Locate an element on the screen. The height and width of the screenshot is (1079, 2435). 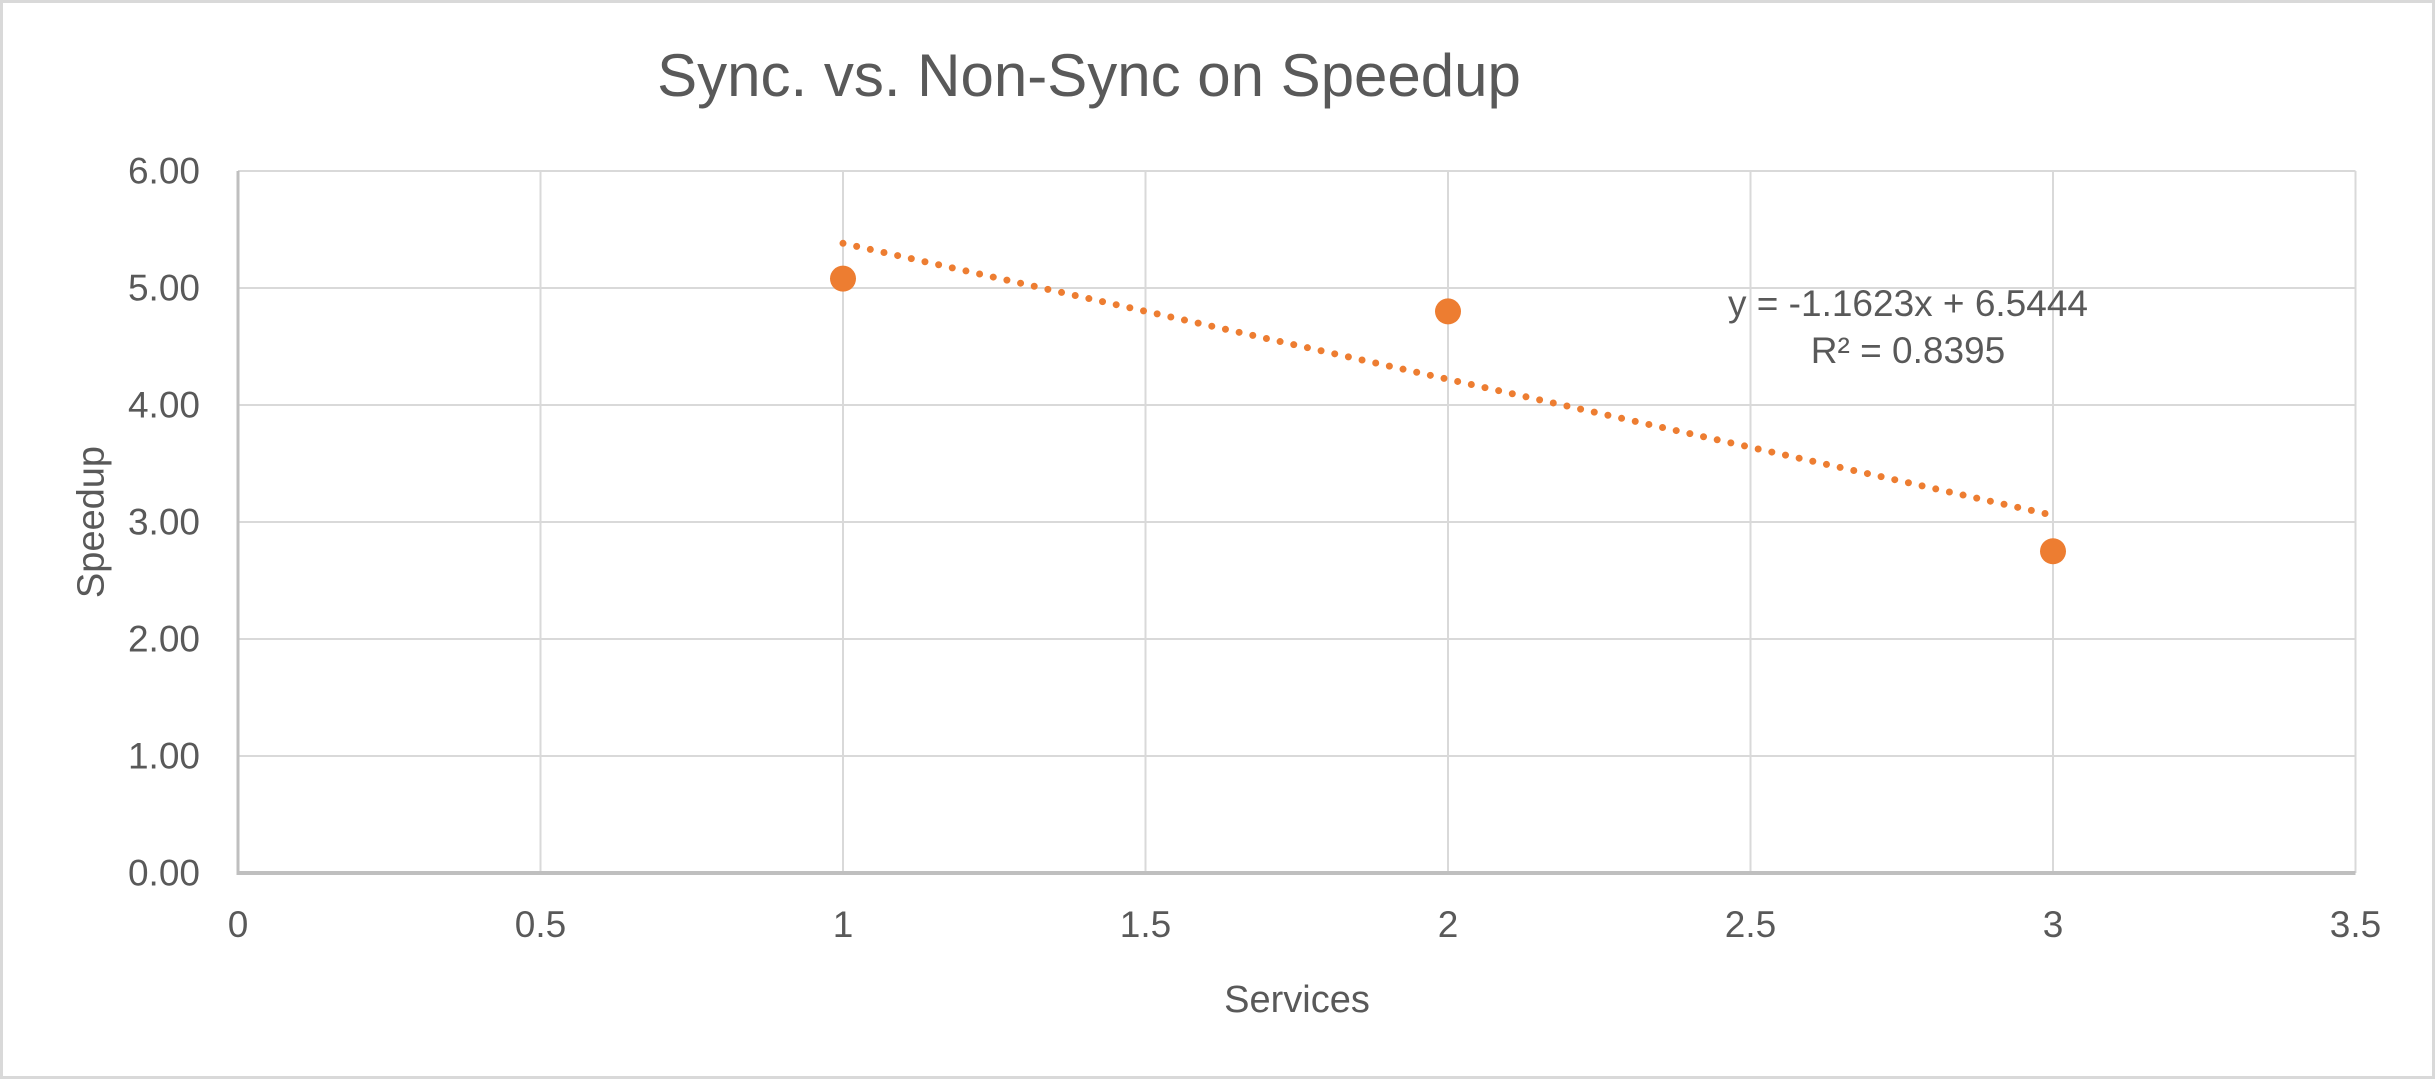
y-axis-title: Speedup is located at coordinates (91, 522).